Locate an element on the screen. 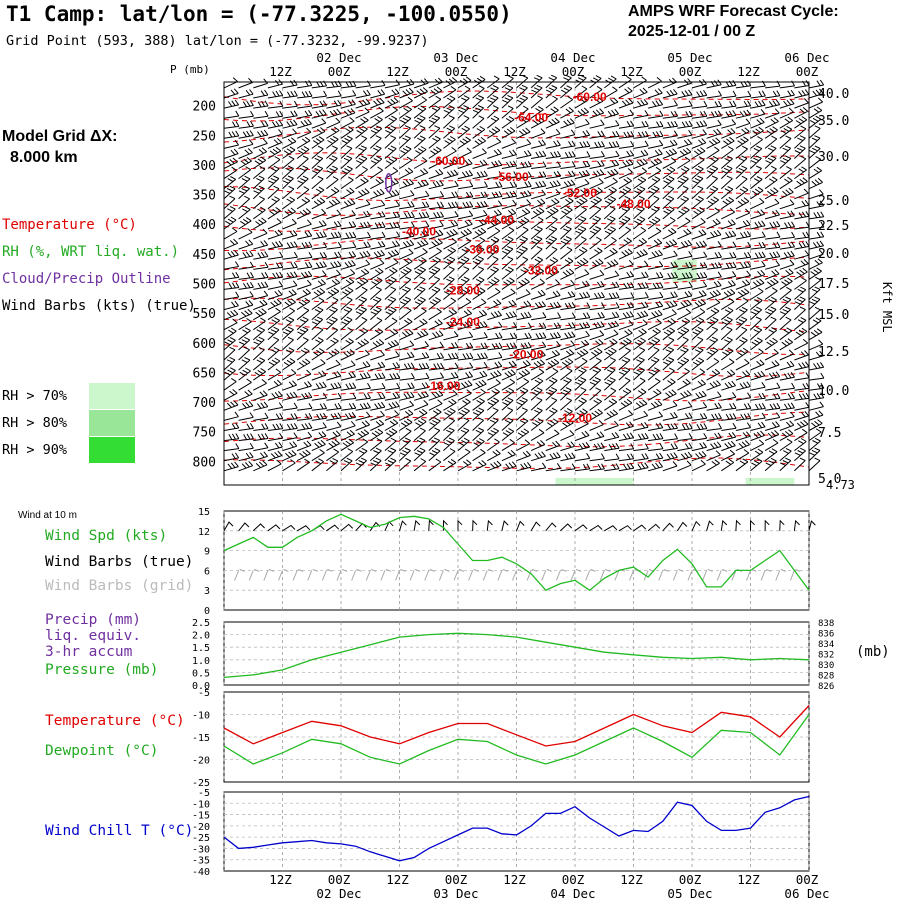 The image size is (900, 900). time-tick-bottom: 12Z is located at coordinates (514, 879).